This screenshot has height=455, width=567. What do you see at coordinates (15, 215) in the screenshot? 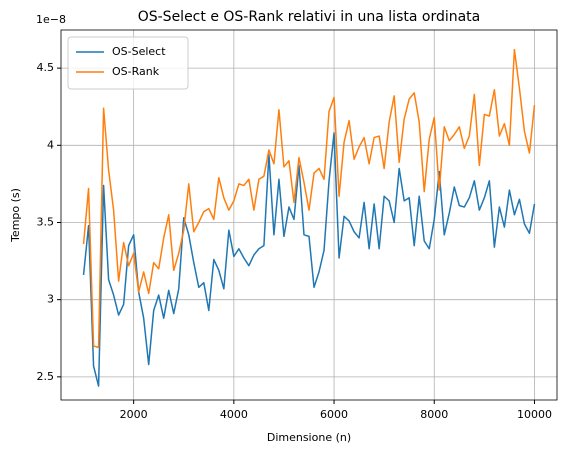
I see `y-axis-label: Tempo (s)` at bounding box center [15, 215].